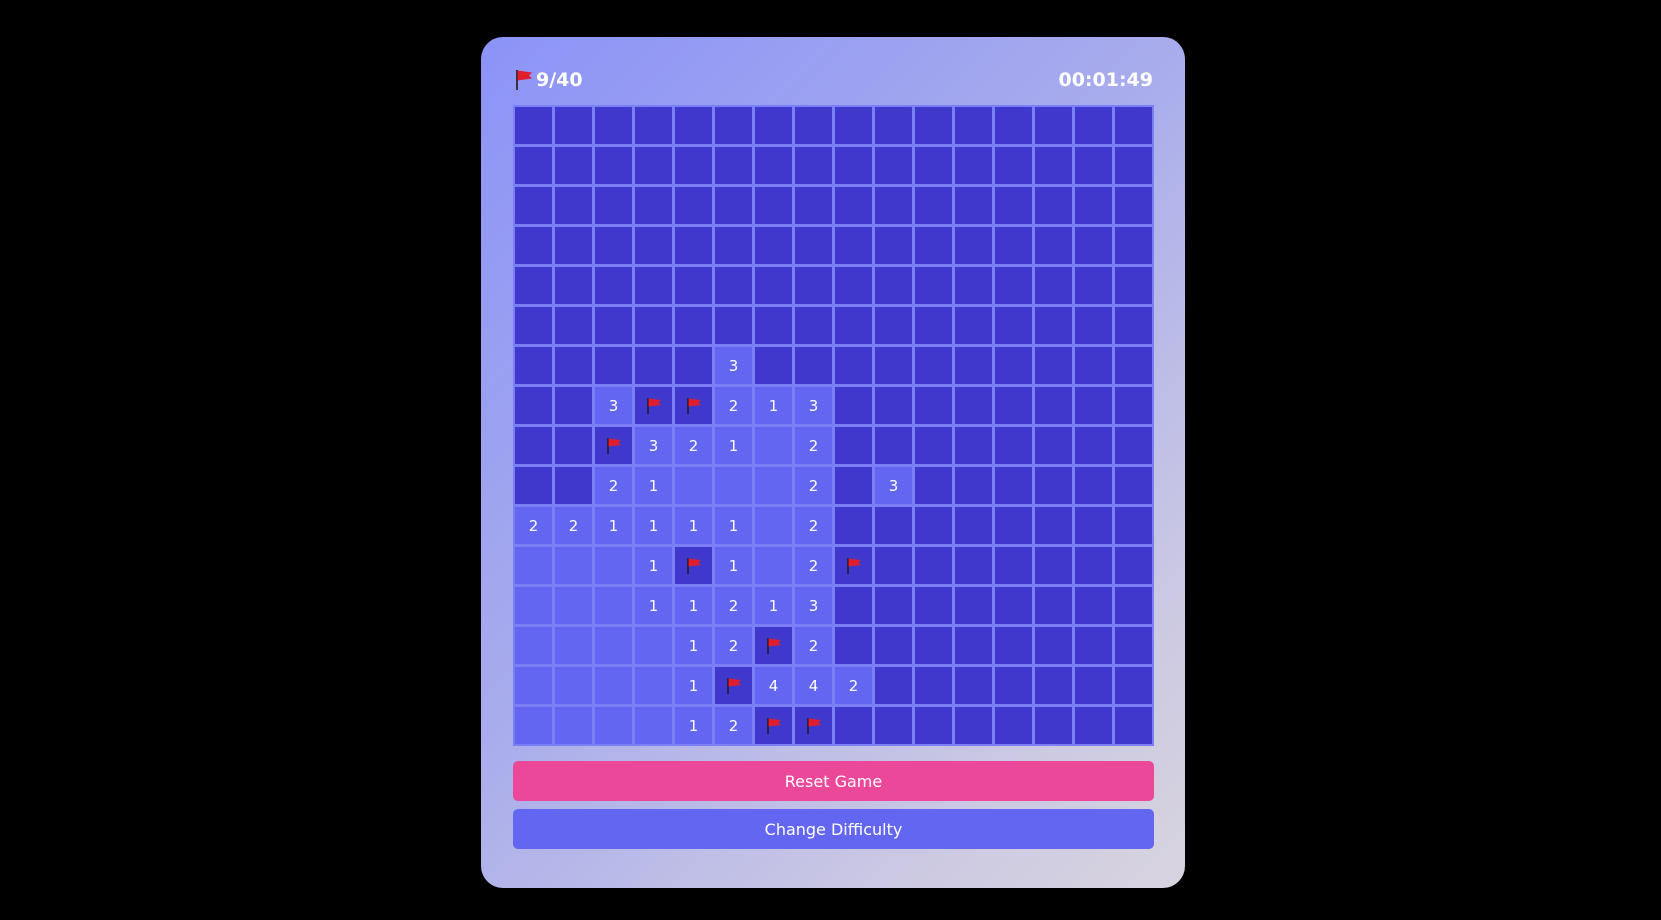 This screenshot has height=920, width=1661. What do you see at coordinates (813, 405) in the screenshot?
I see `revealed-number-cell: 3` at bounding box center [813, 405].